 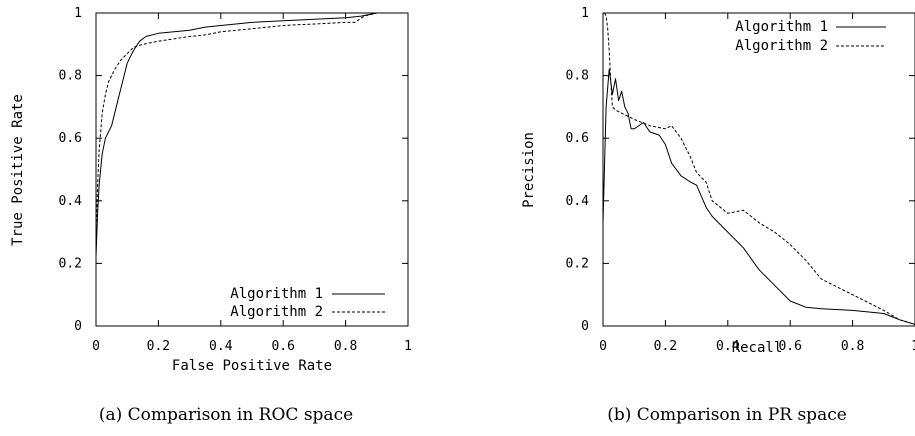 What do you see at coordinates (408, 346) in the screenshot?
I see `roc-x-tick-label: 1` at bounding box center [408, 346].